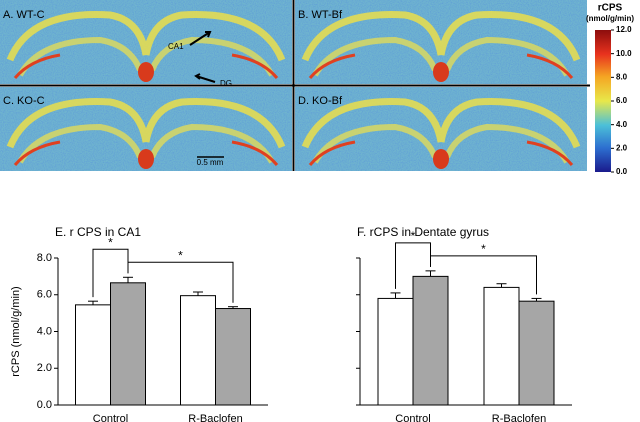  I want to click on y-tick-label: 2.0, so click(44, 368).